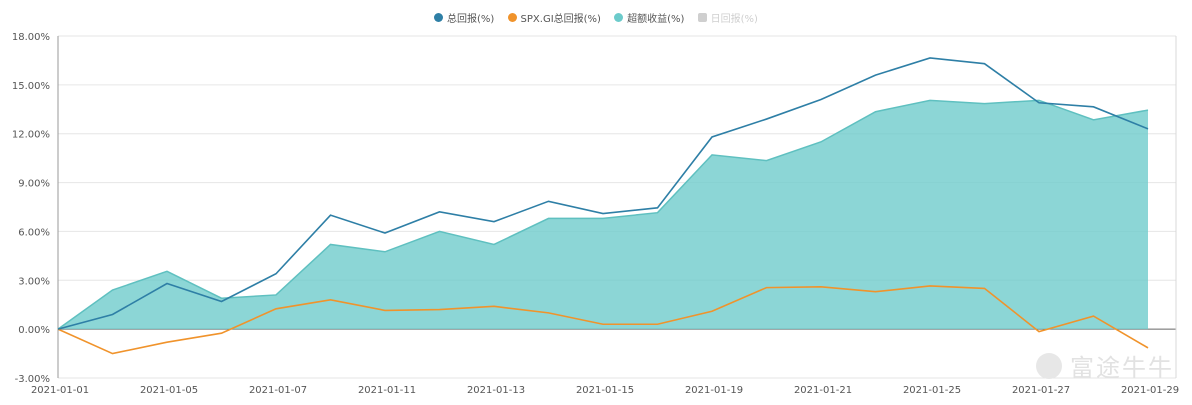  I want to click on legend-item-daily-return: 日回报(%), so click(727, 17).